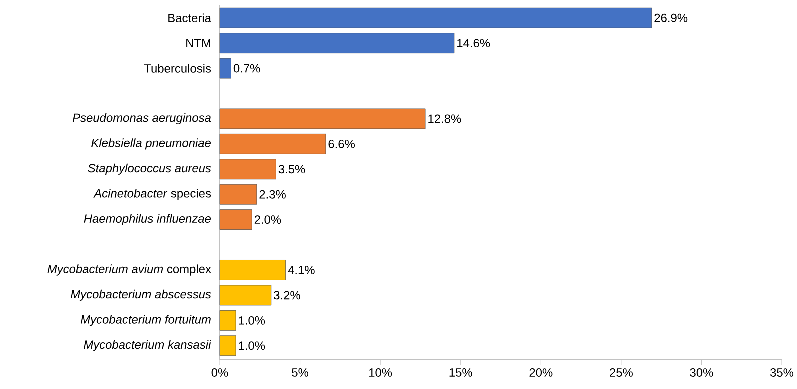 The width and height of the screenshot is (797, 389). Describe the element at coordinates (702, 372) in the screenshot. I see `x-tick-label: 30%` at that location.